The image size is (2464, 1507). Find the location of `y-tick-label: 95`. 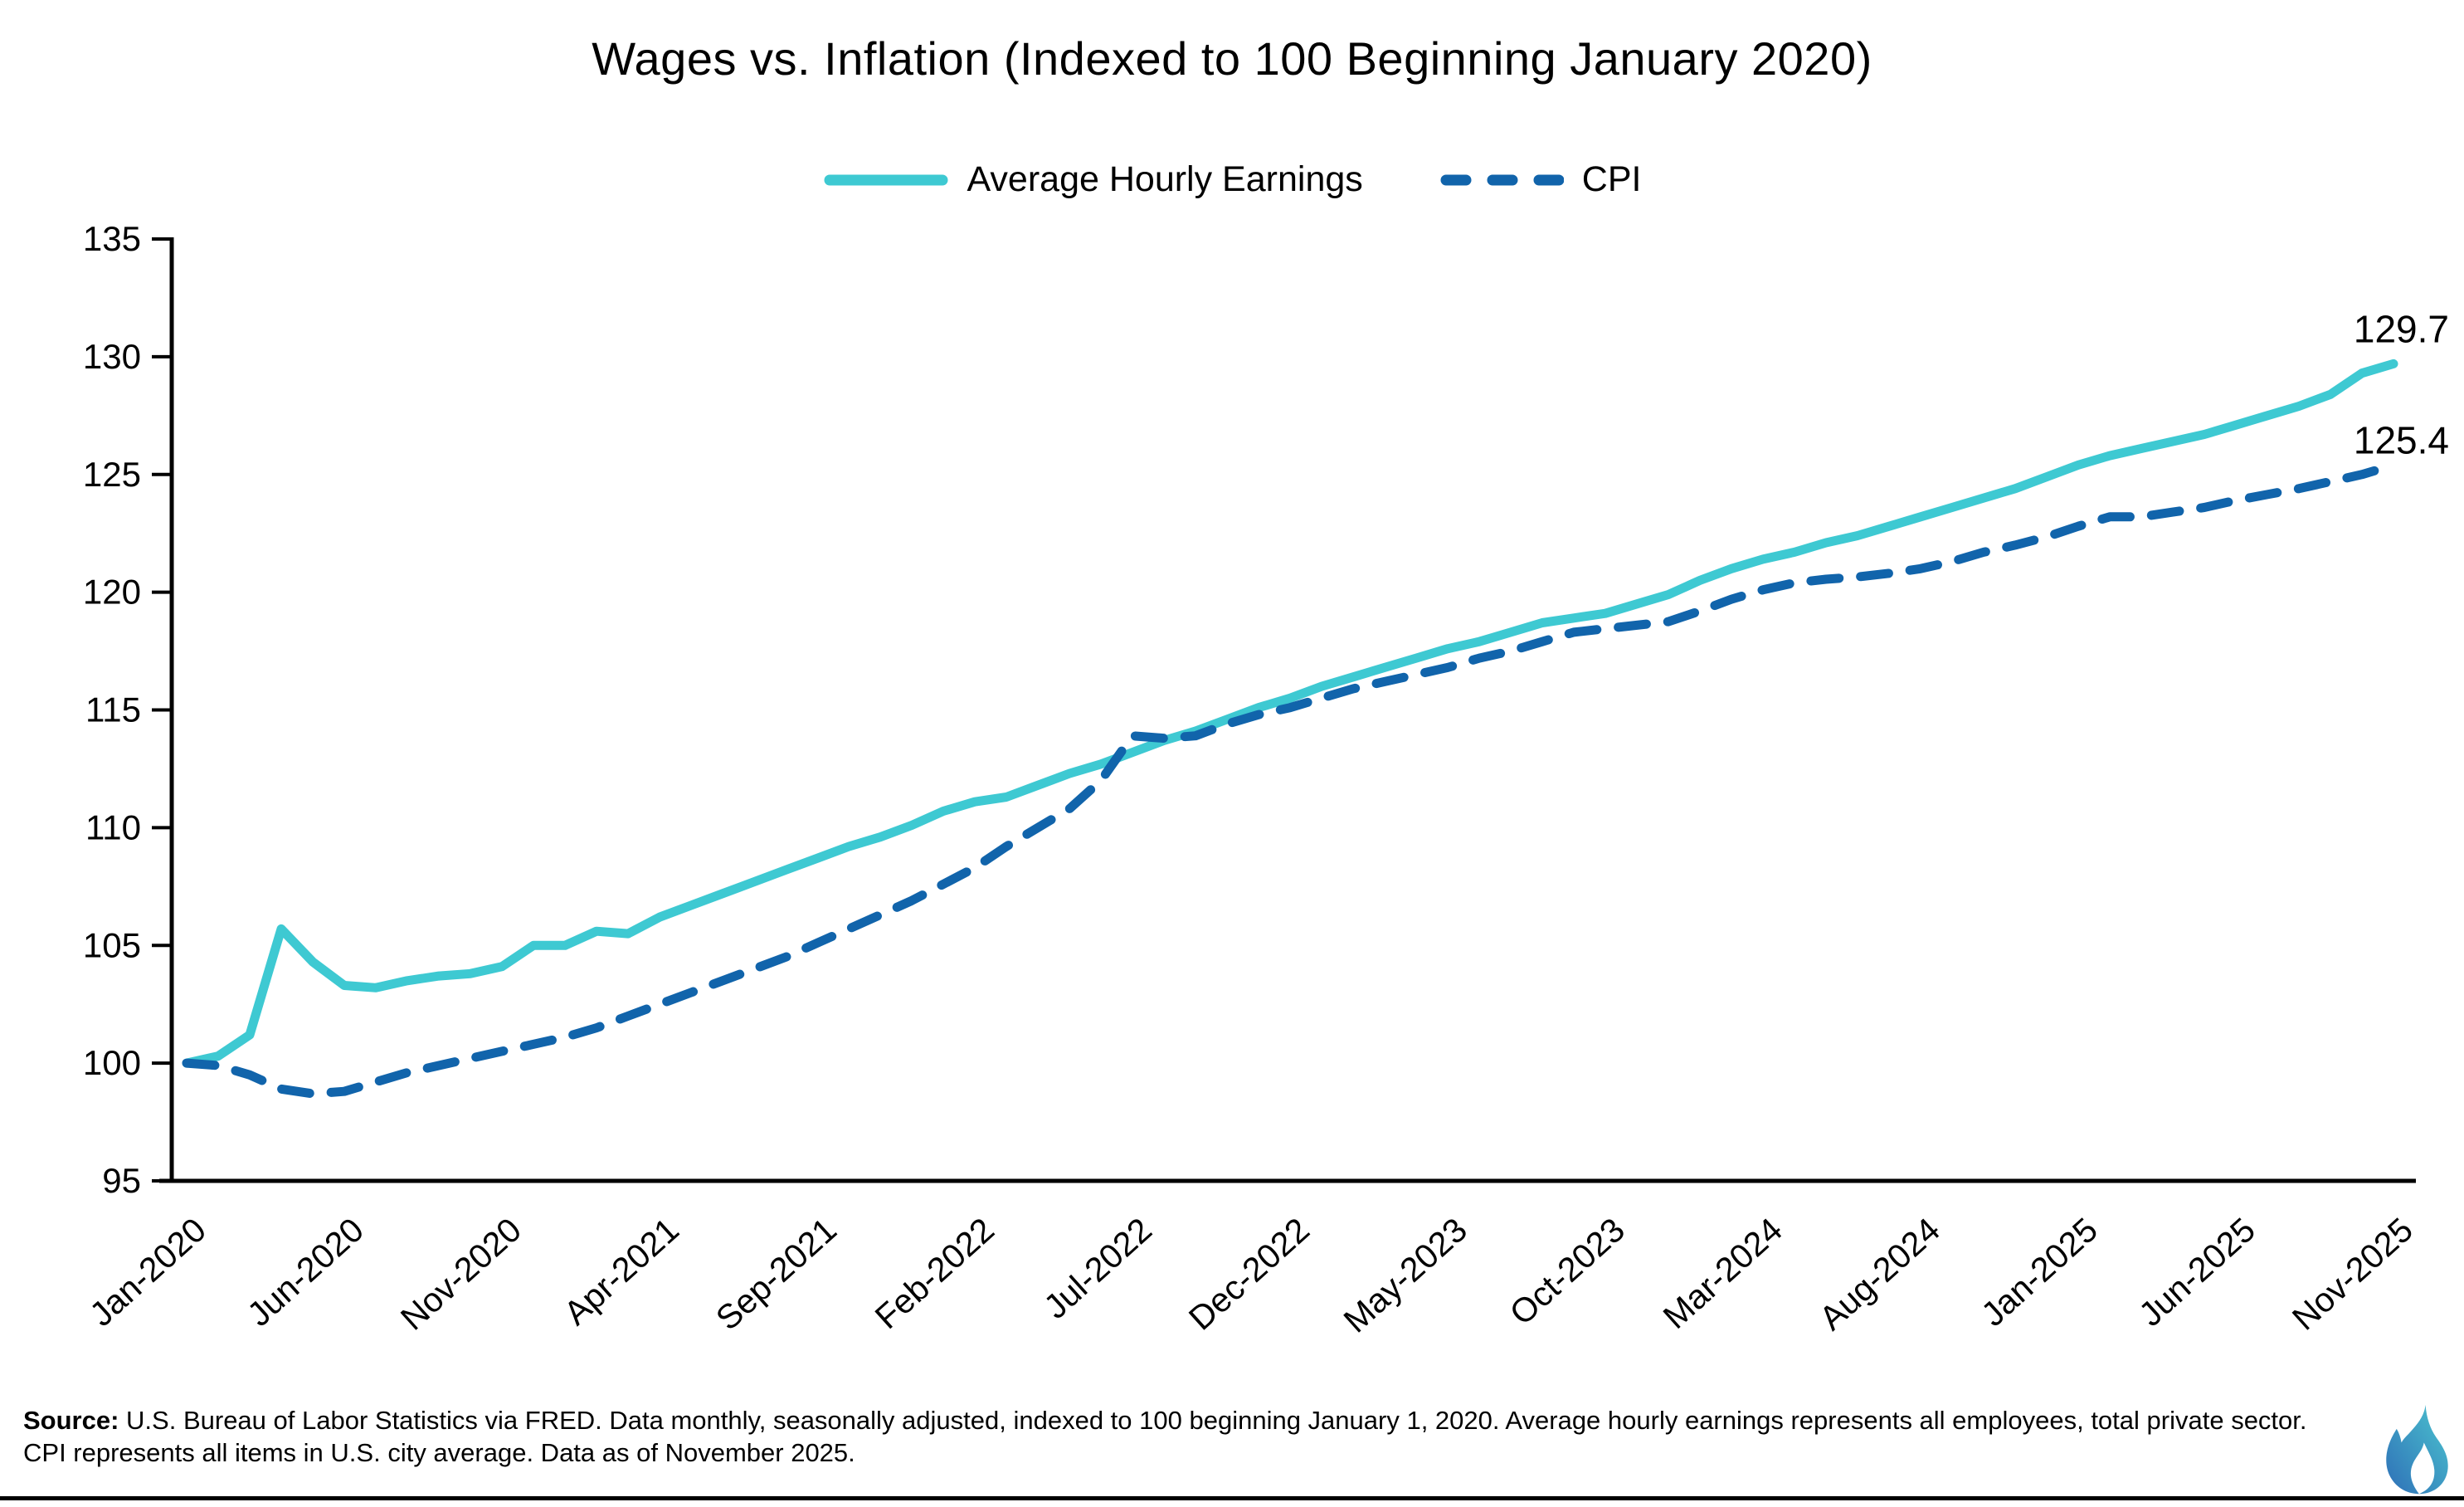

y-tick-label: 95 is located at coordinates (121, 1180).